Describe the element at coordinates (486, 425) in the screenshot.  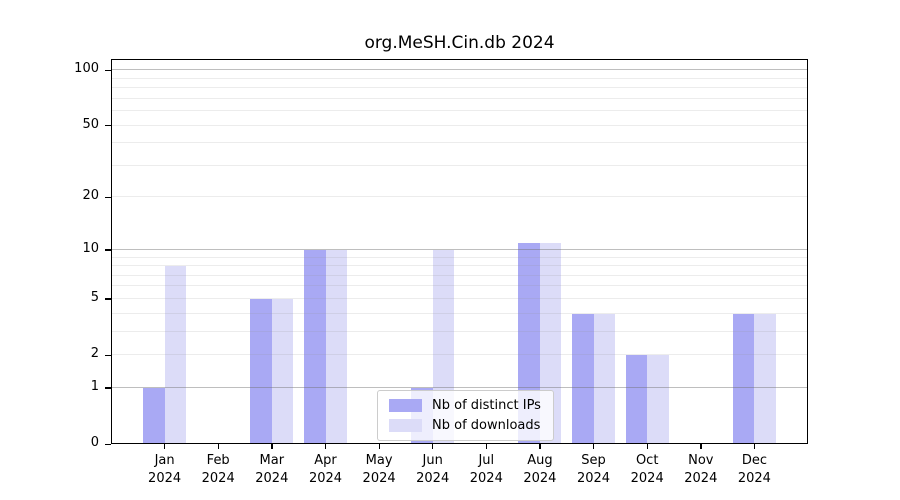
I see `legend-label-nb-of-downloads: Nb of downloads` at that location.